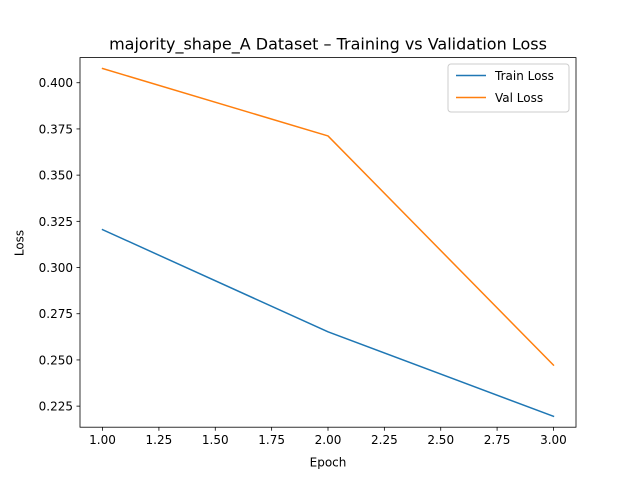 This screenshot has height=484, width=640. I want to click on x-axis-ticks: 1.00 1.25 1.50 1.75 2.00 2.25 2.50 2.75 3.00, so click(328, 437).